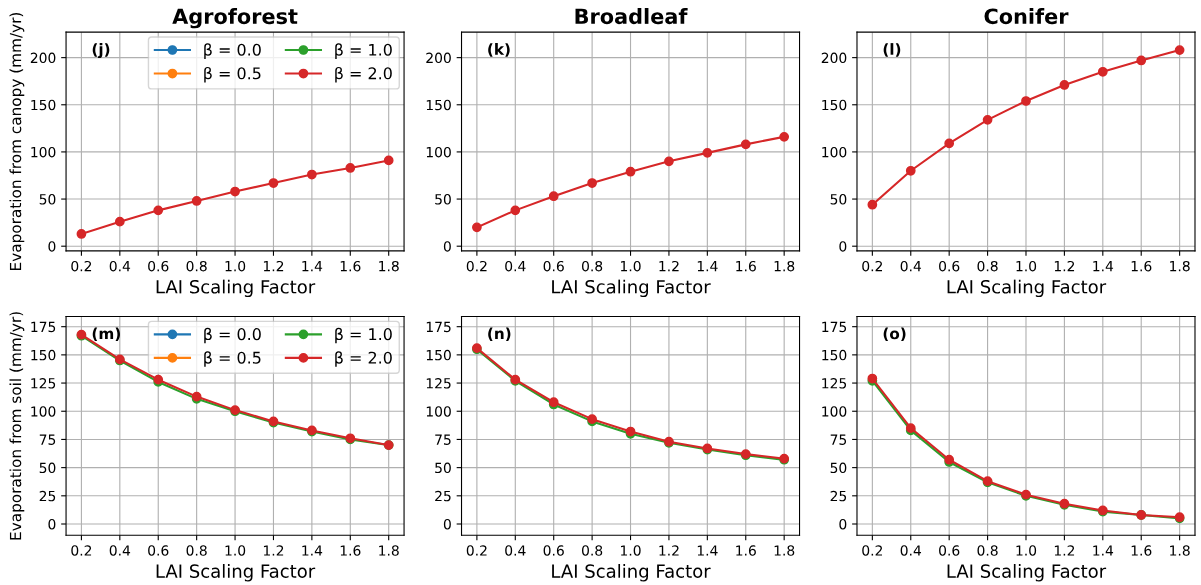 The image size is (1201, 585). Describe the element at coordinates (101, 51) in the screenshot. I see `annotation: (j)` at that location.